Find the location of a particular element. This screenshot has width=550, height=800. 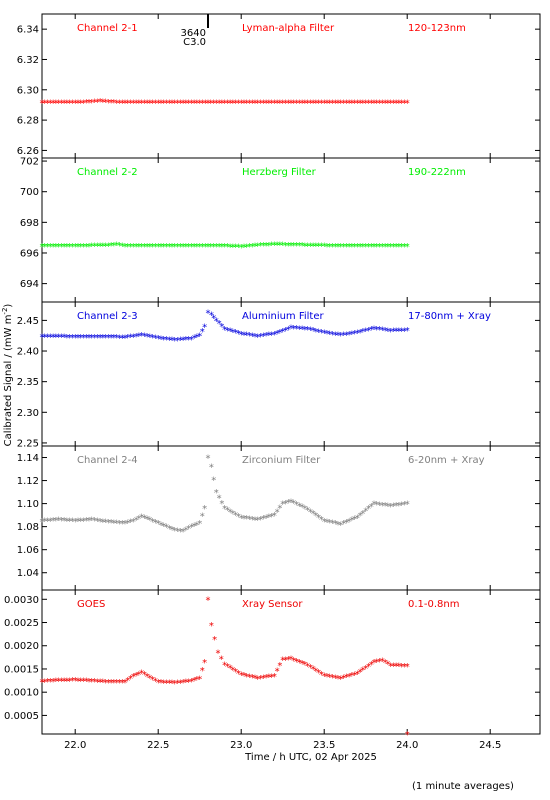

filter-label: Herzberg Filter is located at coordinates (279, 172).